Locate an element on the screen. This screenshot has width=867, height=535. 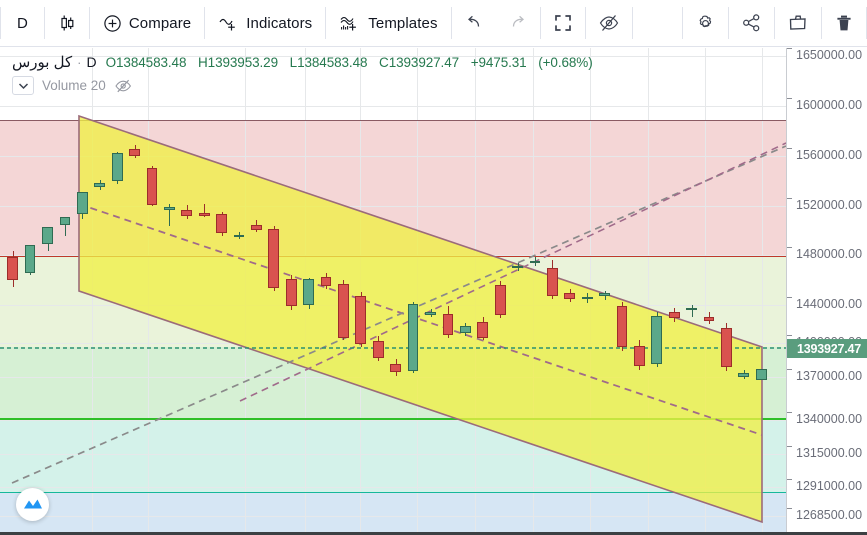
tick-label: 1268500.00 is located at coordinates (829, 515).